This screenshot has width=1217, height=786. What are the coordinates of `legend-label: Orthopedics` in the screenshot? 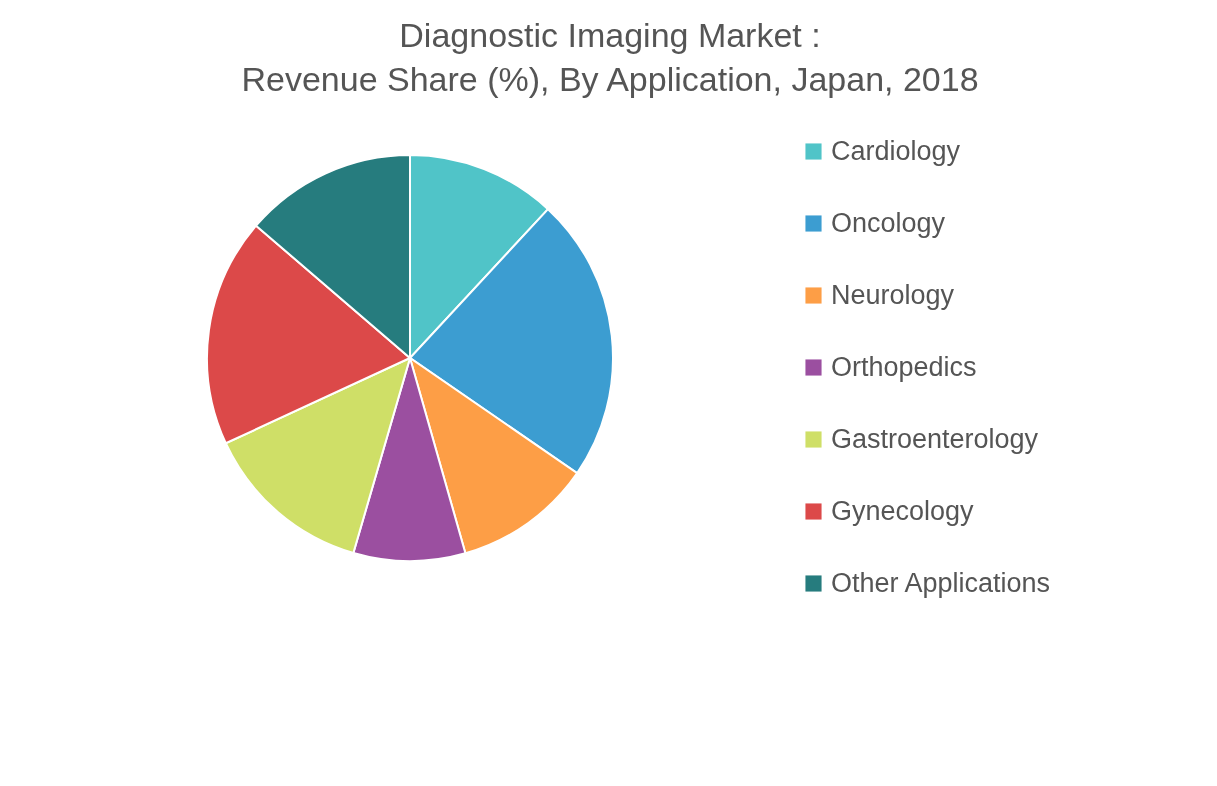 It's located at (904, 366).